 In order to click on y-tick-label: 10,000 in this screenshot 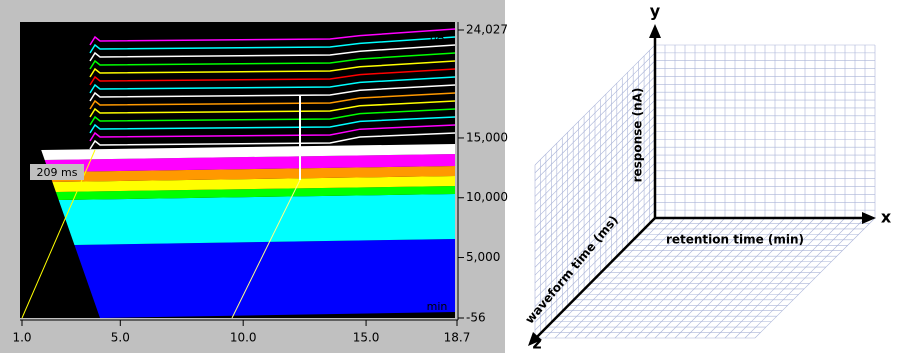, I will do `click(487, 197)`.